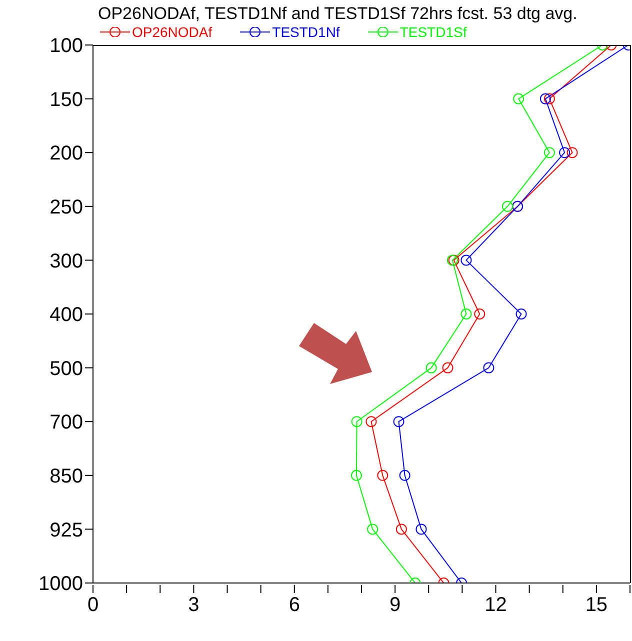 The height and width of the screenshot is (641, 632). I want to click on y-tick-label: 1000, so click(60, 584).